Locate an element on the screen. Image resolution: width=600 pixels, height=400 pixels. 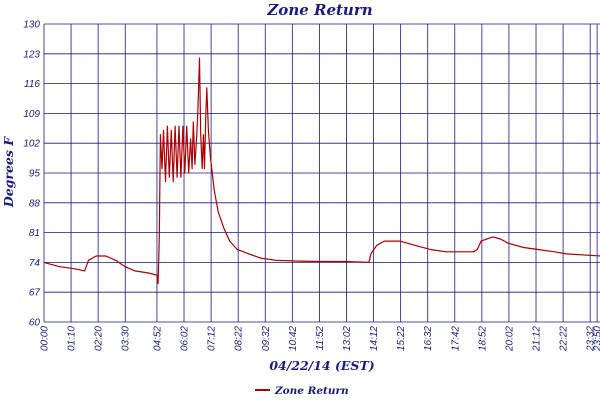
x-tick-label: 14:12 is located at coordinates (374, 338).